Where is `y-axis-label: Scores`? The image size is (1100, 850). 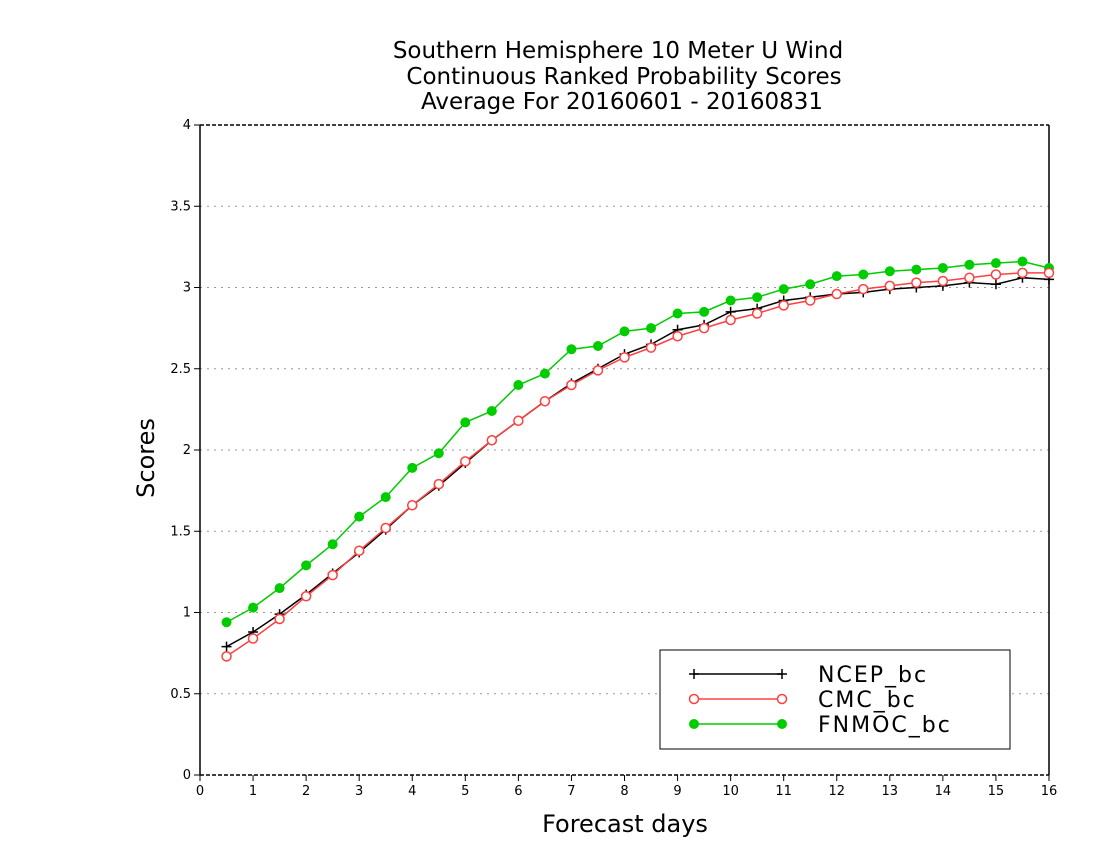 y-axis-label: Scores is located at coordinates (146, 458).